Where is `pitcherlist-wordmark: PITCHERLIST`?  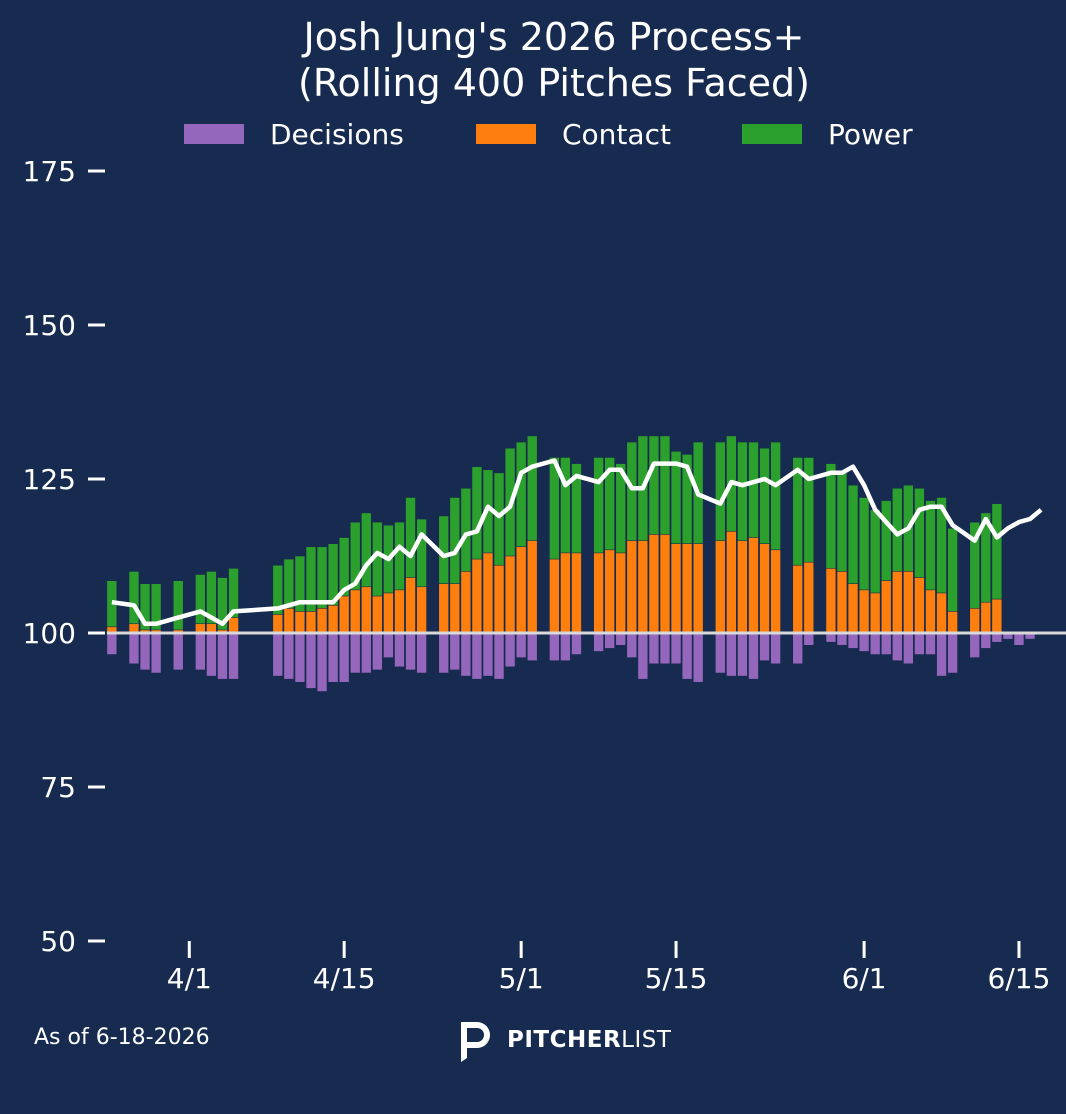
pitcherlist-wordmark: PITCHERLIST is located at coordinates (589, 1040).